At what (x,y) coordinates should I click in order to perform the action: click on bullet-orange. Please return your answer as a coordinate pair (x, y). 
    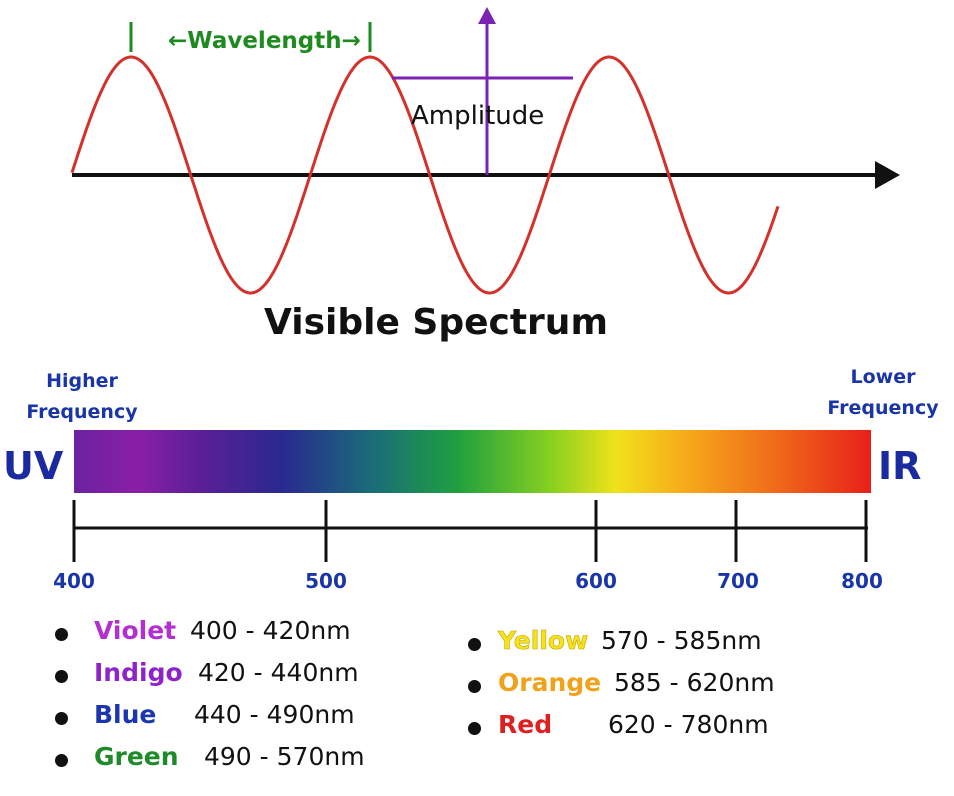
    Looking at the image, I should click on (474, 686).